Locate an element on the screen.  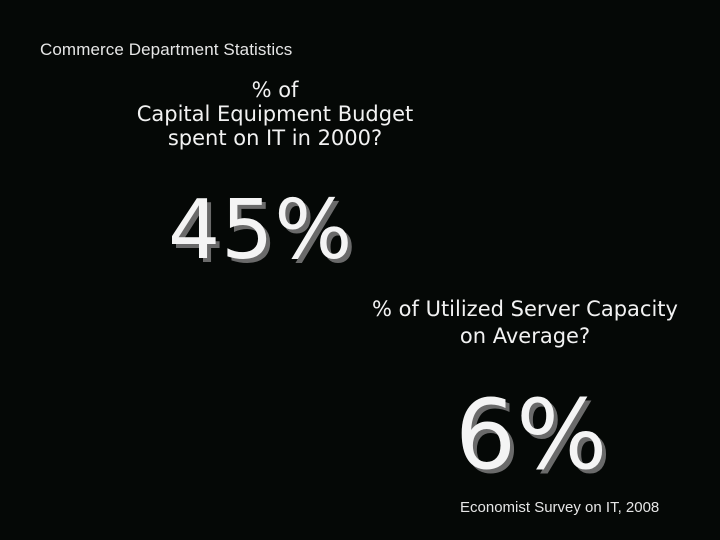
question-line: on Average? is located at coordinates (525, 336).